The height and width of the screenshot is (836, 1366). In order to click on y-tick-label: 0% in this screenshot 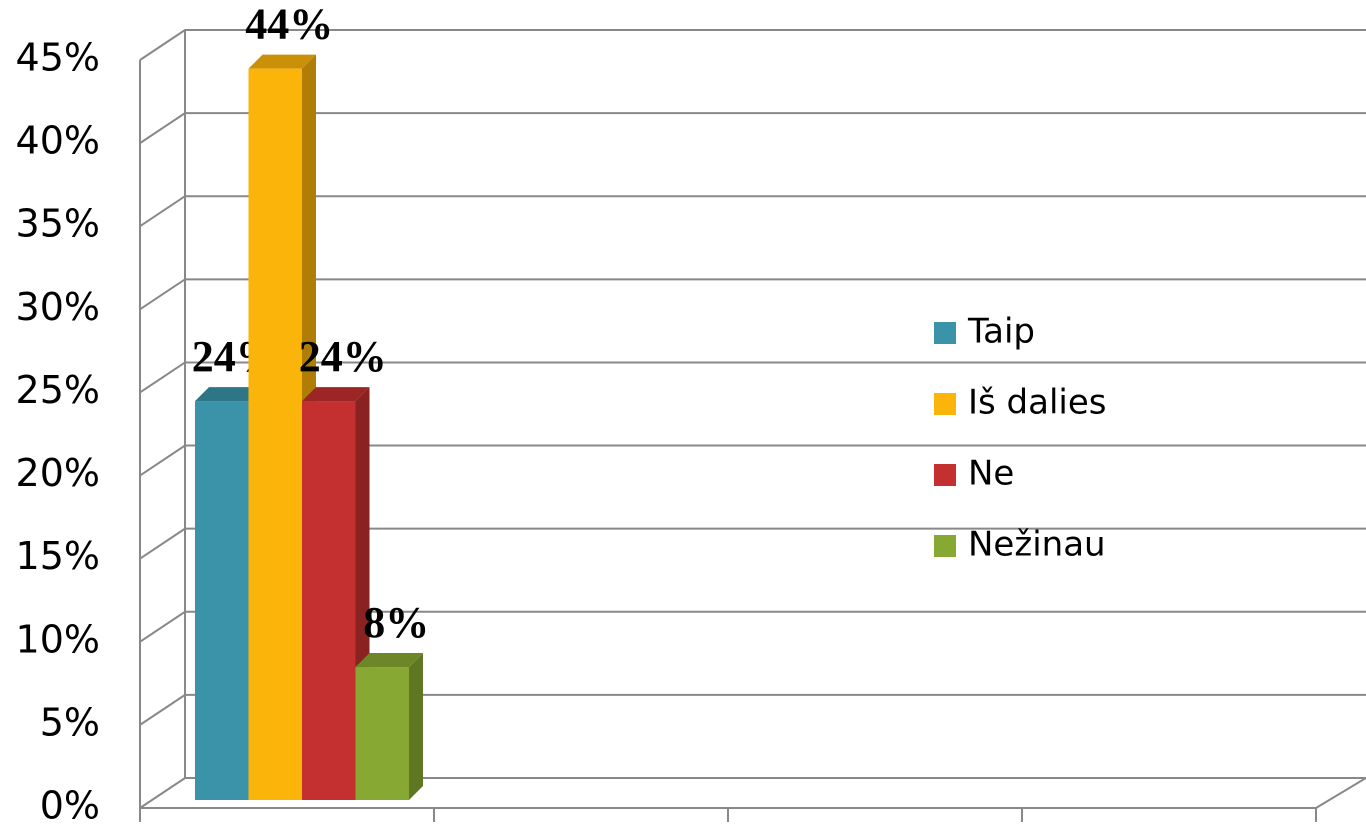, I will do `click(70, 806)`.